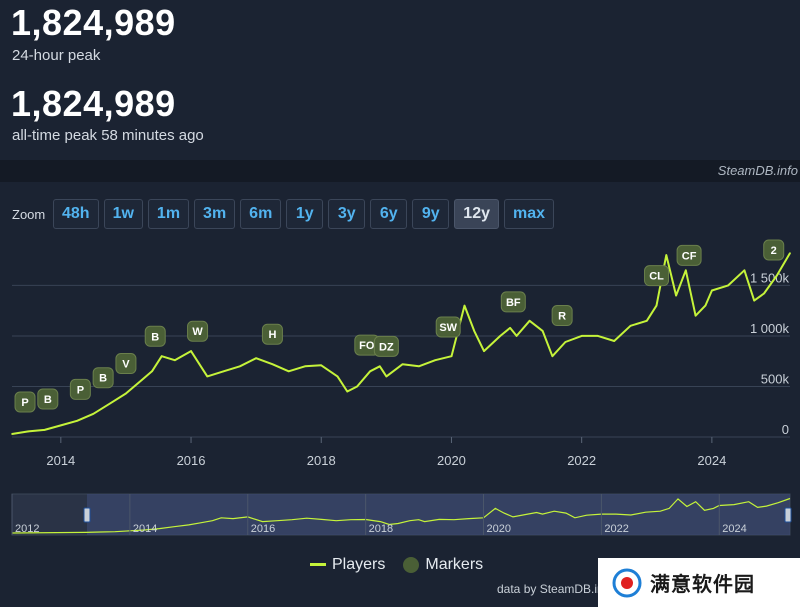  I want to click on legend-players-label: Players, so click(359, 564).